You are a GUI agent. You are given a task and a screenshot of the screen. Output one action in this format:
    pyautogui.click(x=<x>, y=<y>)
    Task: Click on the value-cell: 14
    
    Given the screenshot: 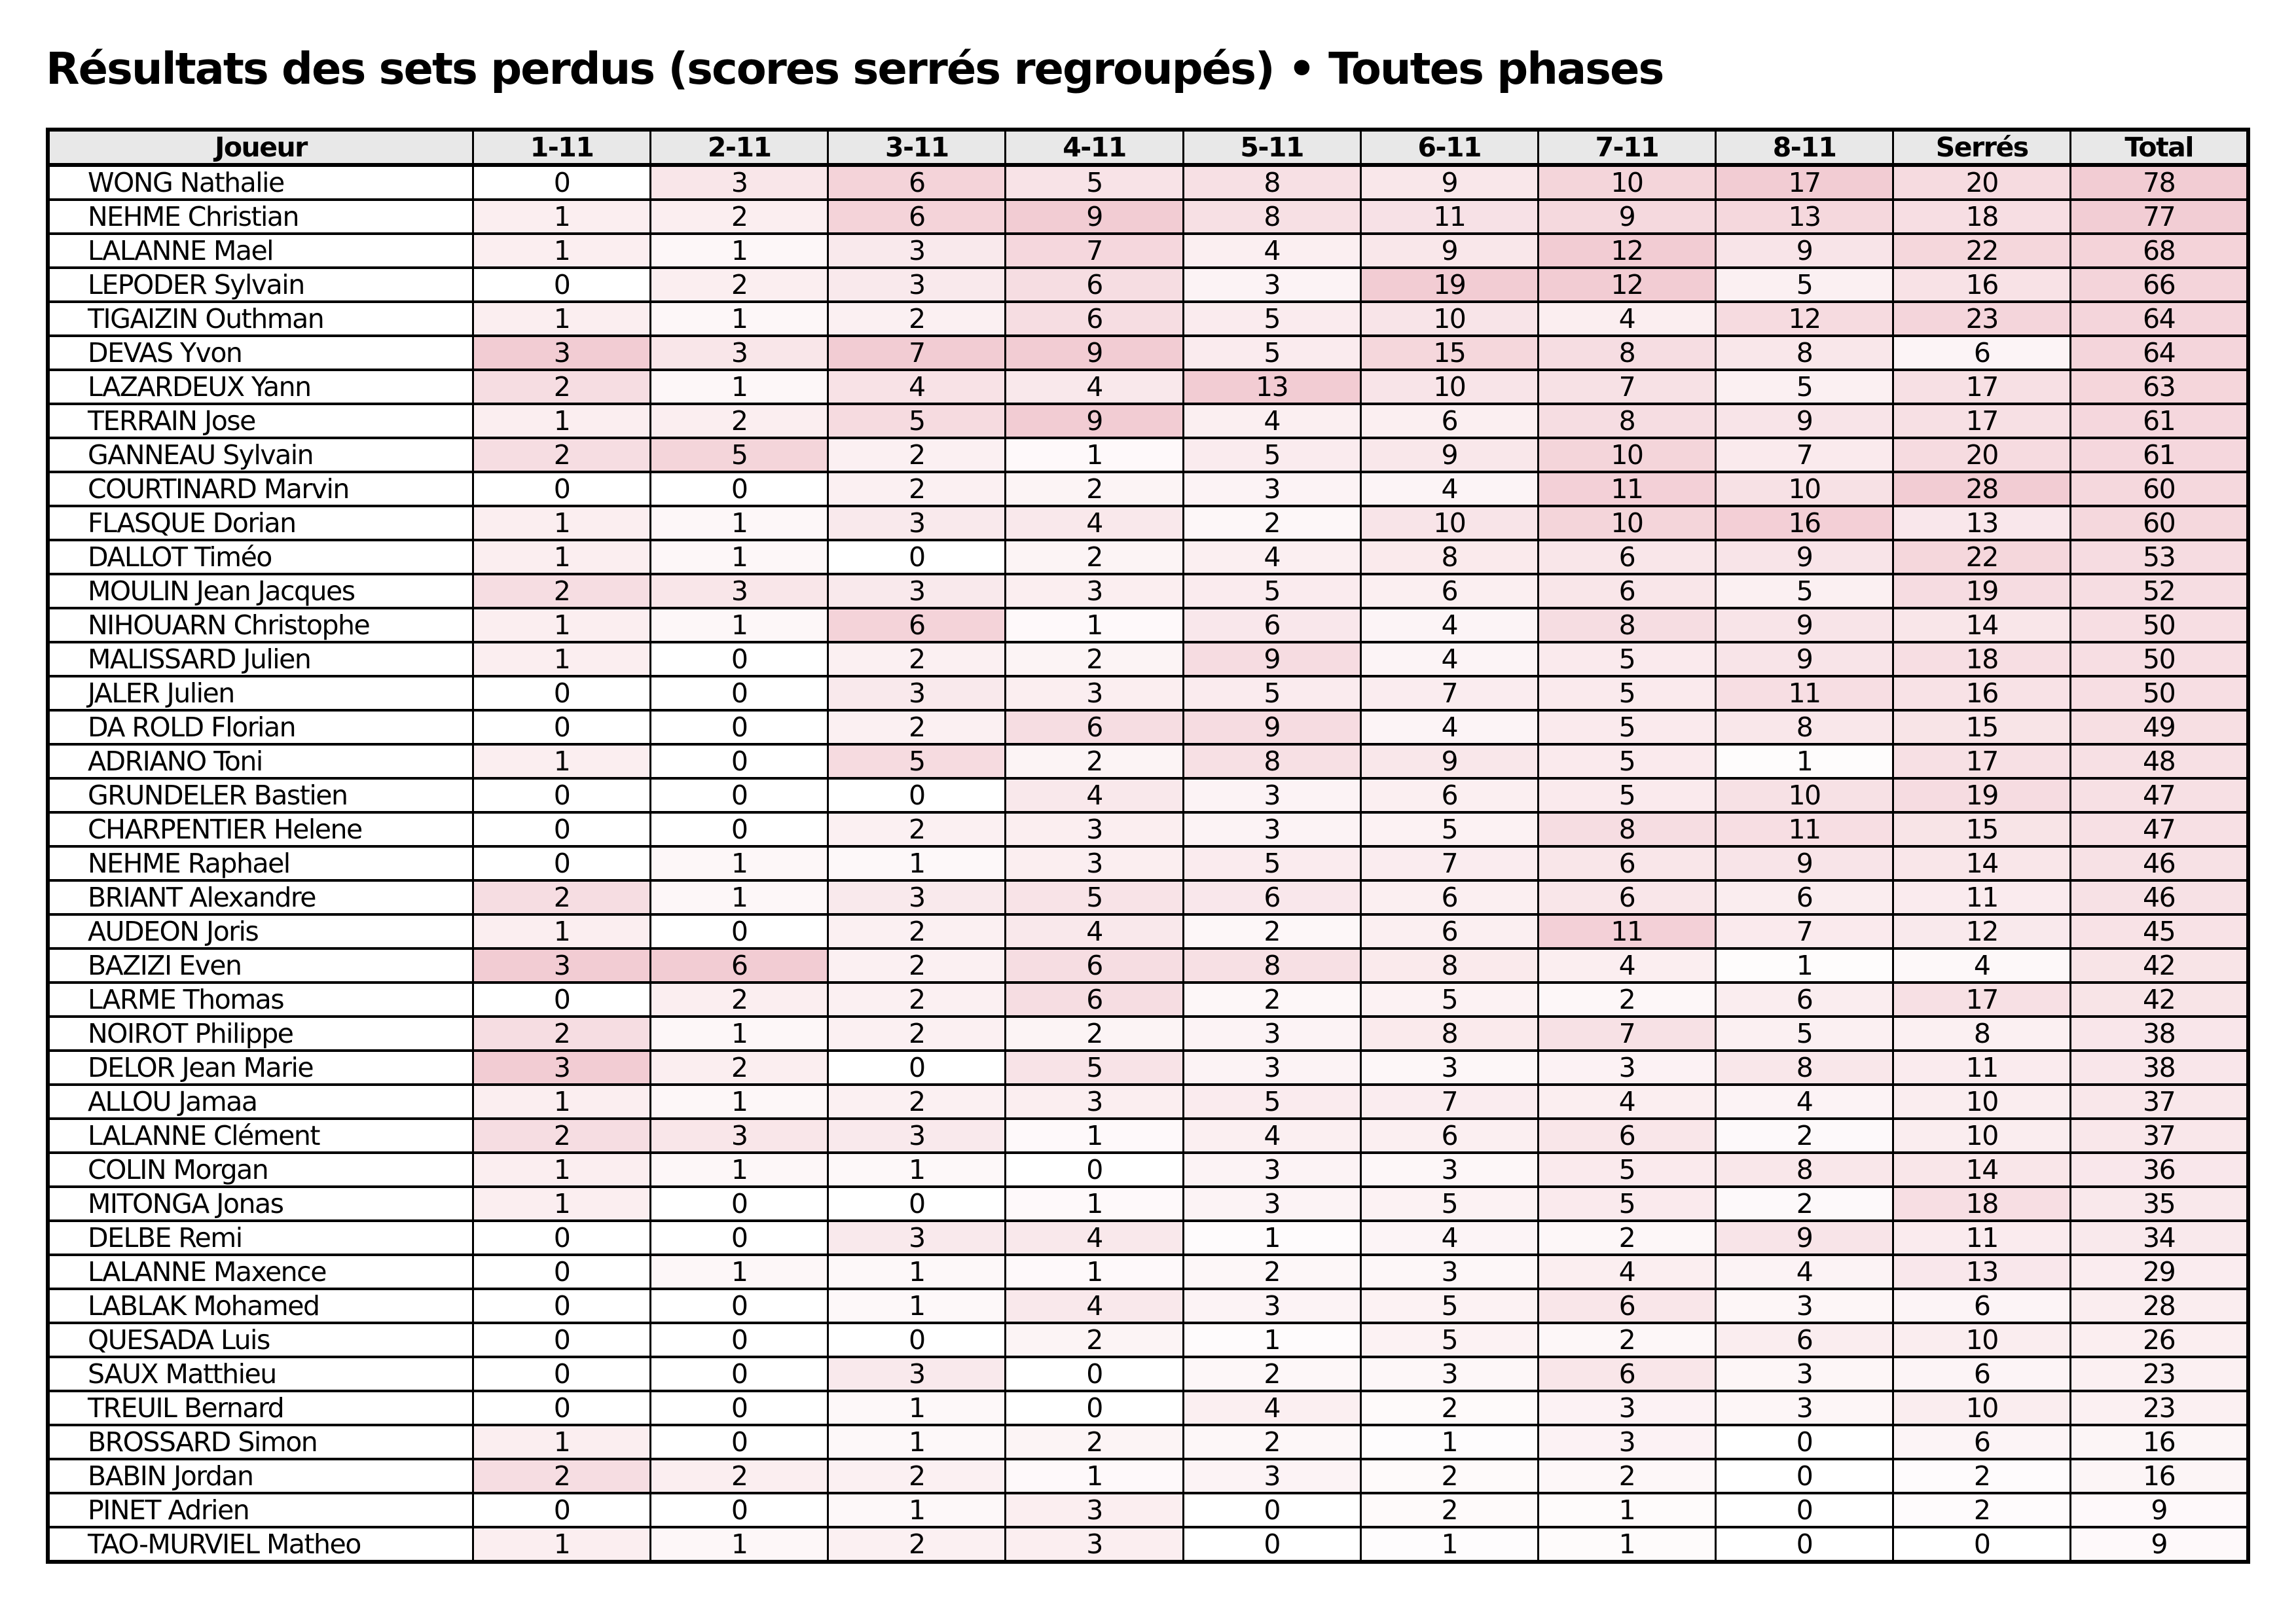 What is the action you would take?
    pyautogui.click(x=1982, y=625)
    